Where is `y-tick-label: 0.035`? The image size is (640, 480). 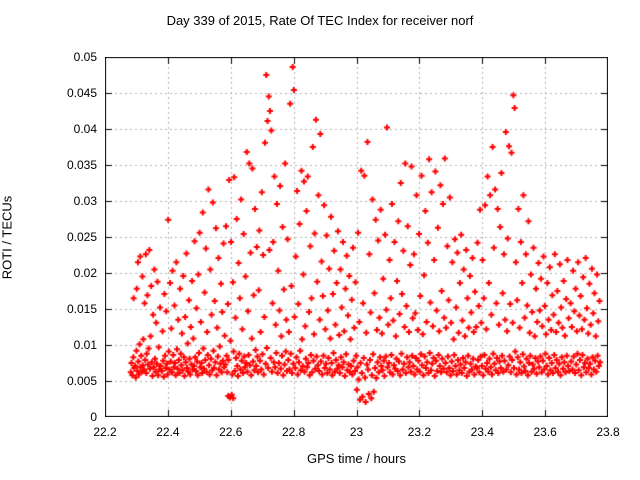
y-tick-label: 0.035 is located at coordinates (81, 165).